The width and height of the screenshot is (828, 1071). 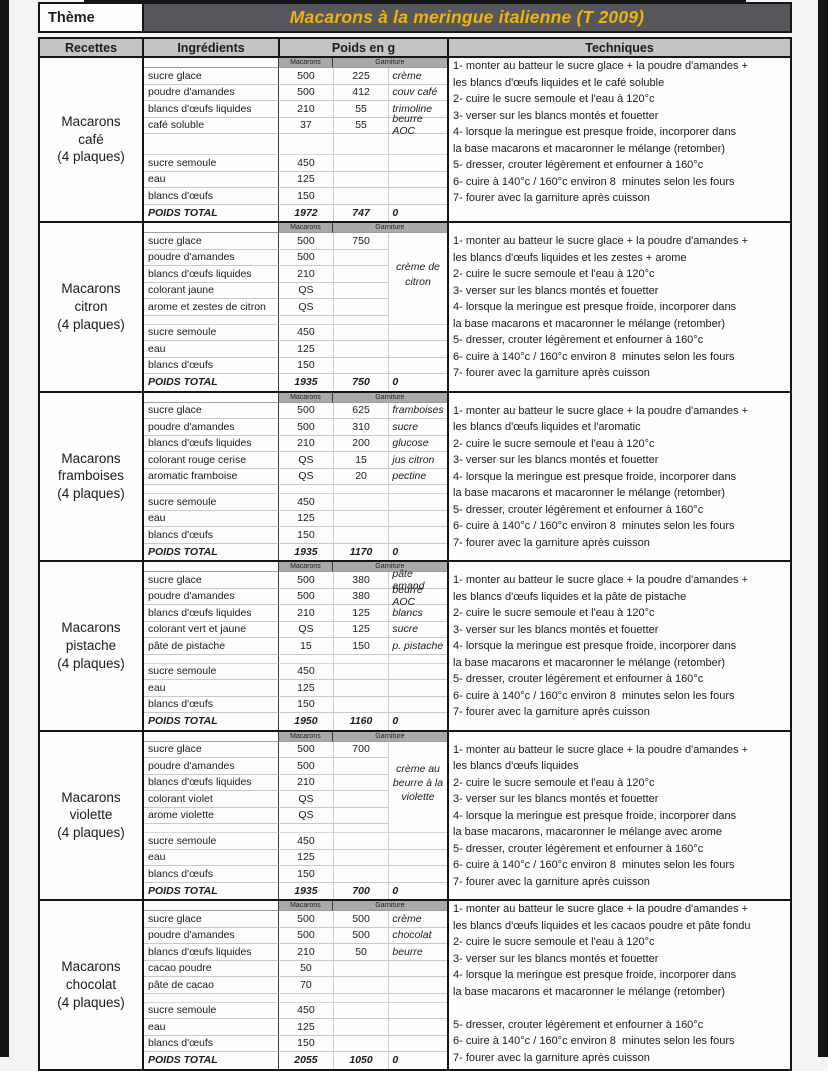 I want to click on ingredient-row: eau 125, so click(x=295, y=349).